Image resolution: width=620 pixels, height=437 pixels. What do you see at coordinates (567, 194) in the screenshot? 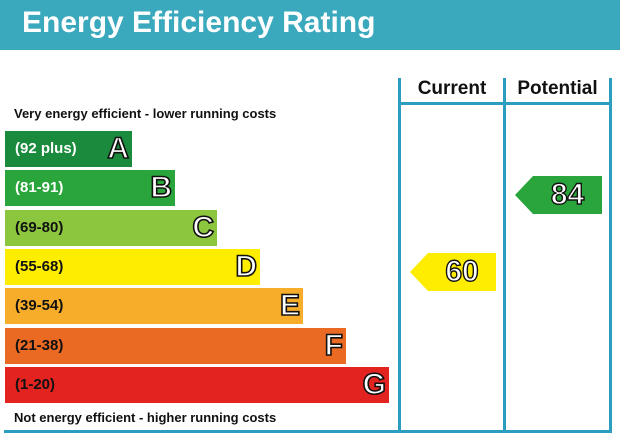
I see `potential-rating-value: 84` at bounding box center [567, 194].